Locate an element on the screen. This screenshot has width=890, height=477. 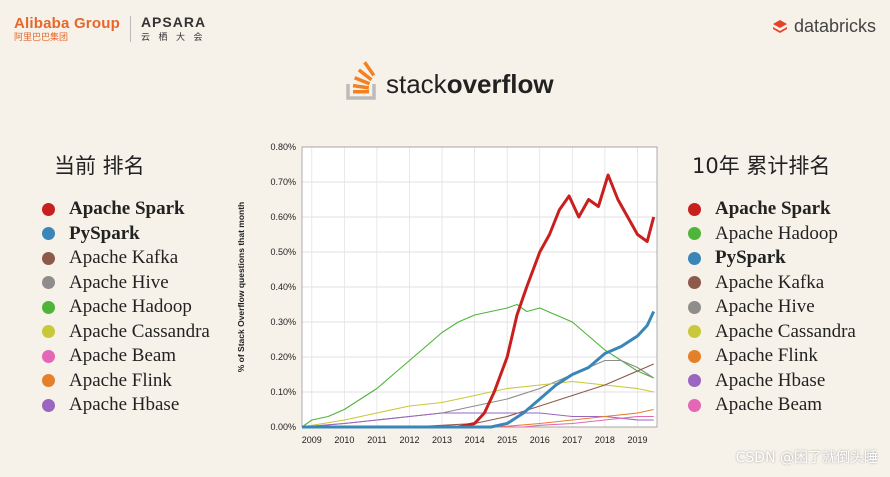
y-tick-label: 0.80% is located at coordinates (283, 147).